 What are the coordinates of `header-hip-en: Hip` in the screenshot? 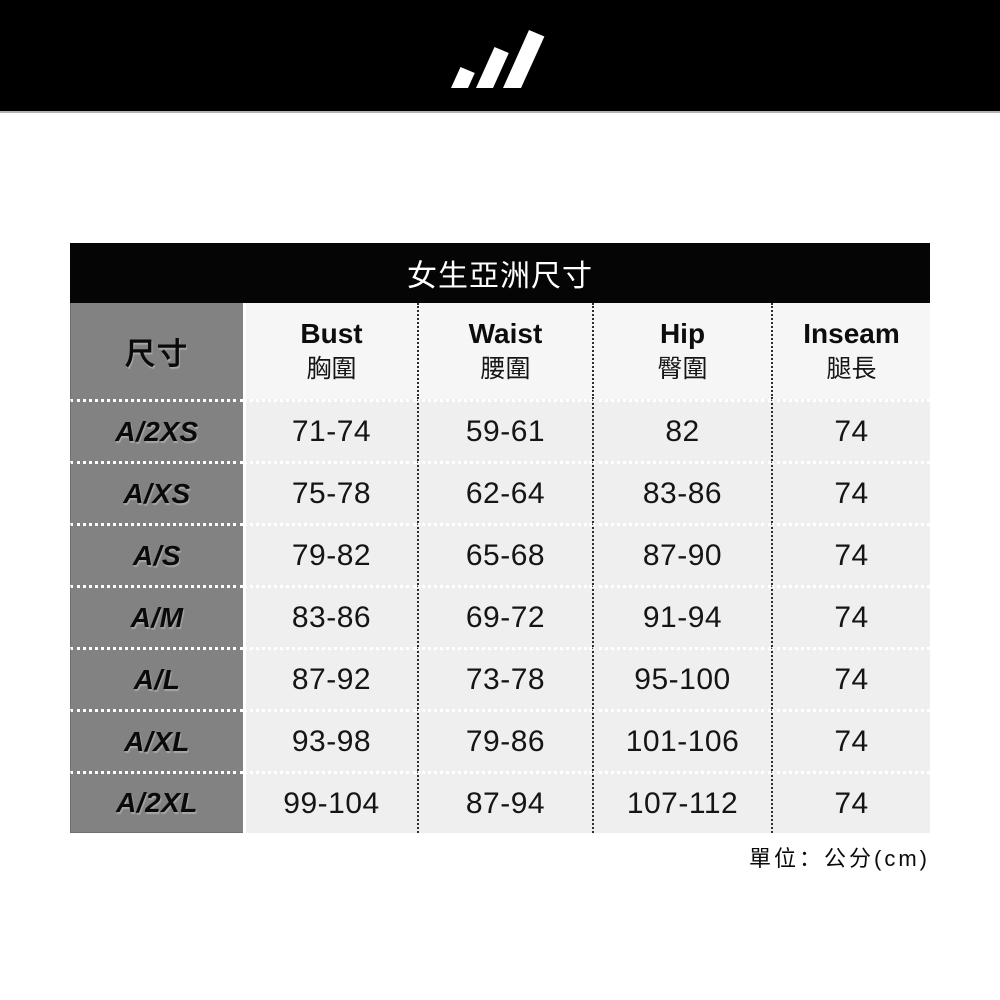 It's located at (682, 333).